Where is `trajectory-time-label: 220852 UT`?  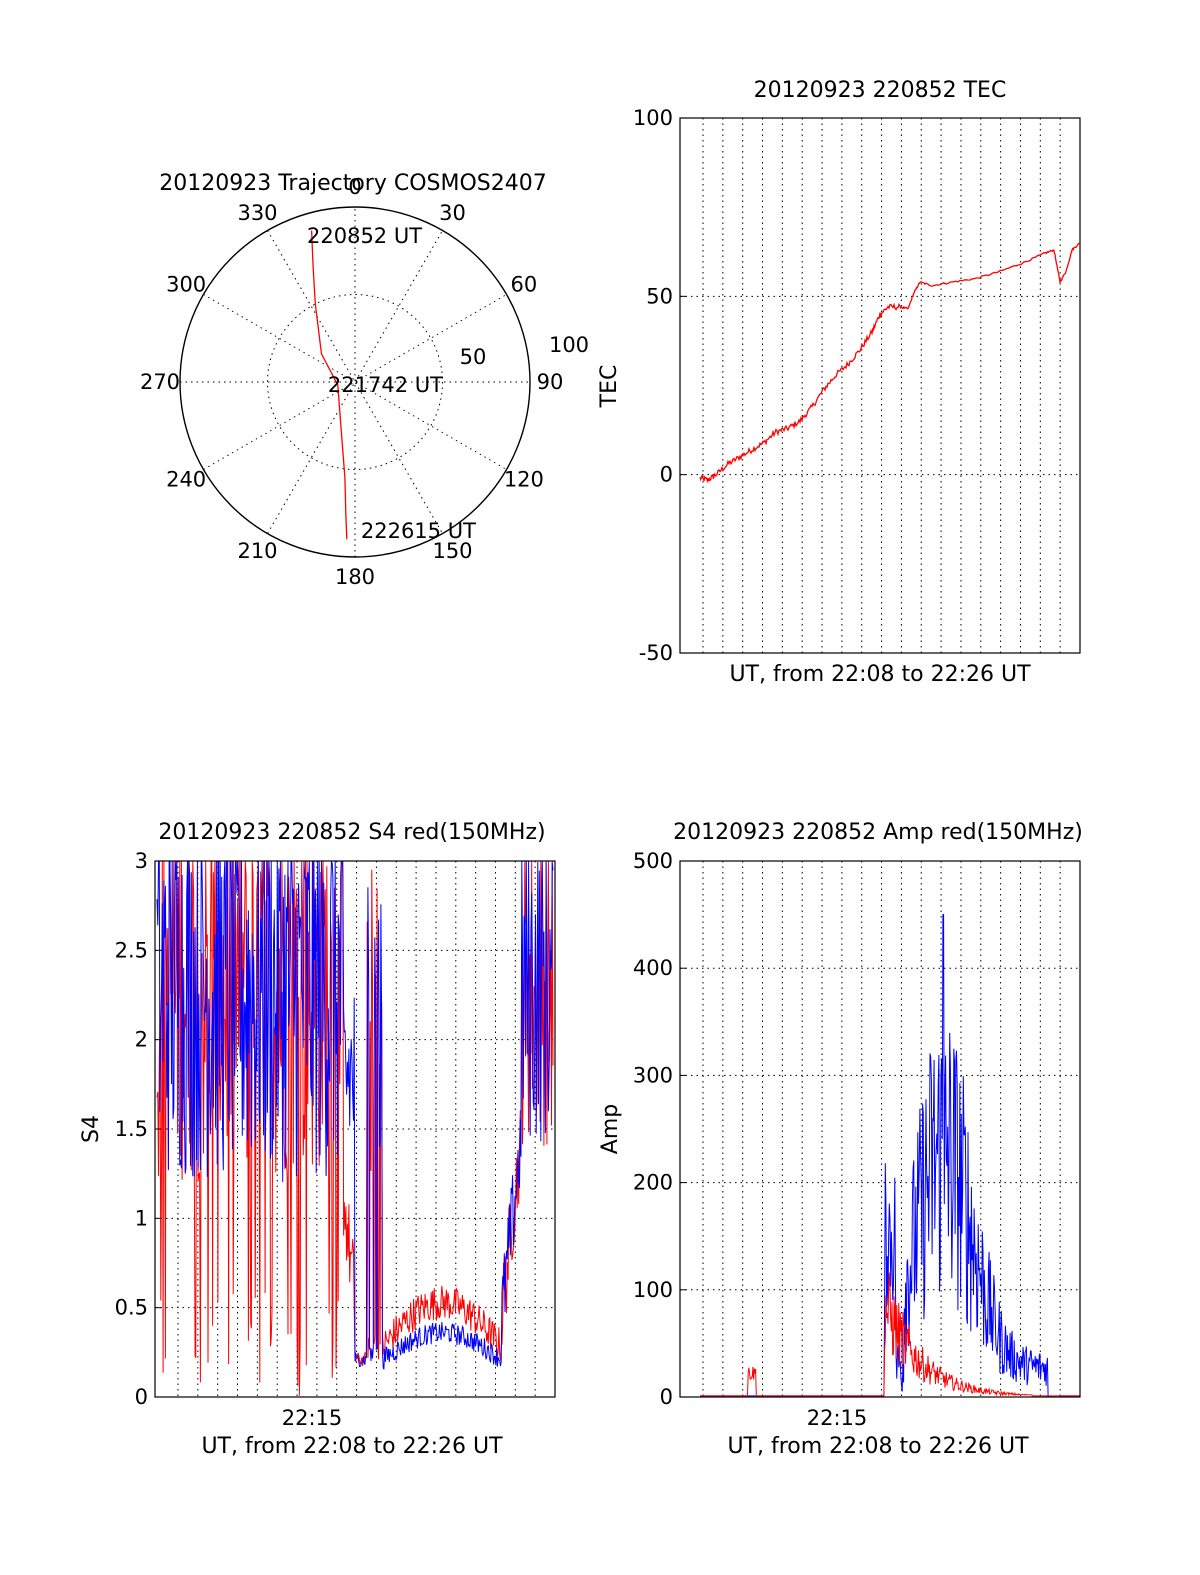 trajectory-time-label: 220852 UT is located at coordinates (364, 236).